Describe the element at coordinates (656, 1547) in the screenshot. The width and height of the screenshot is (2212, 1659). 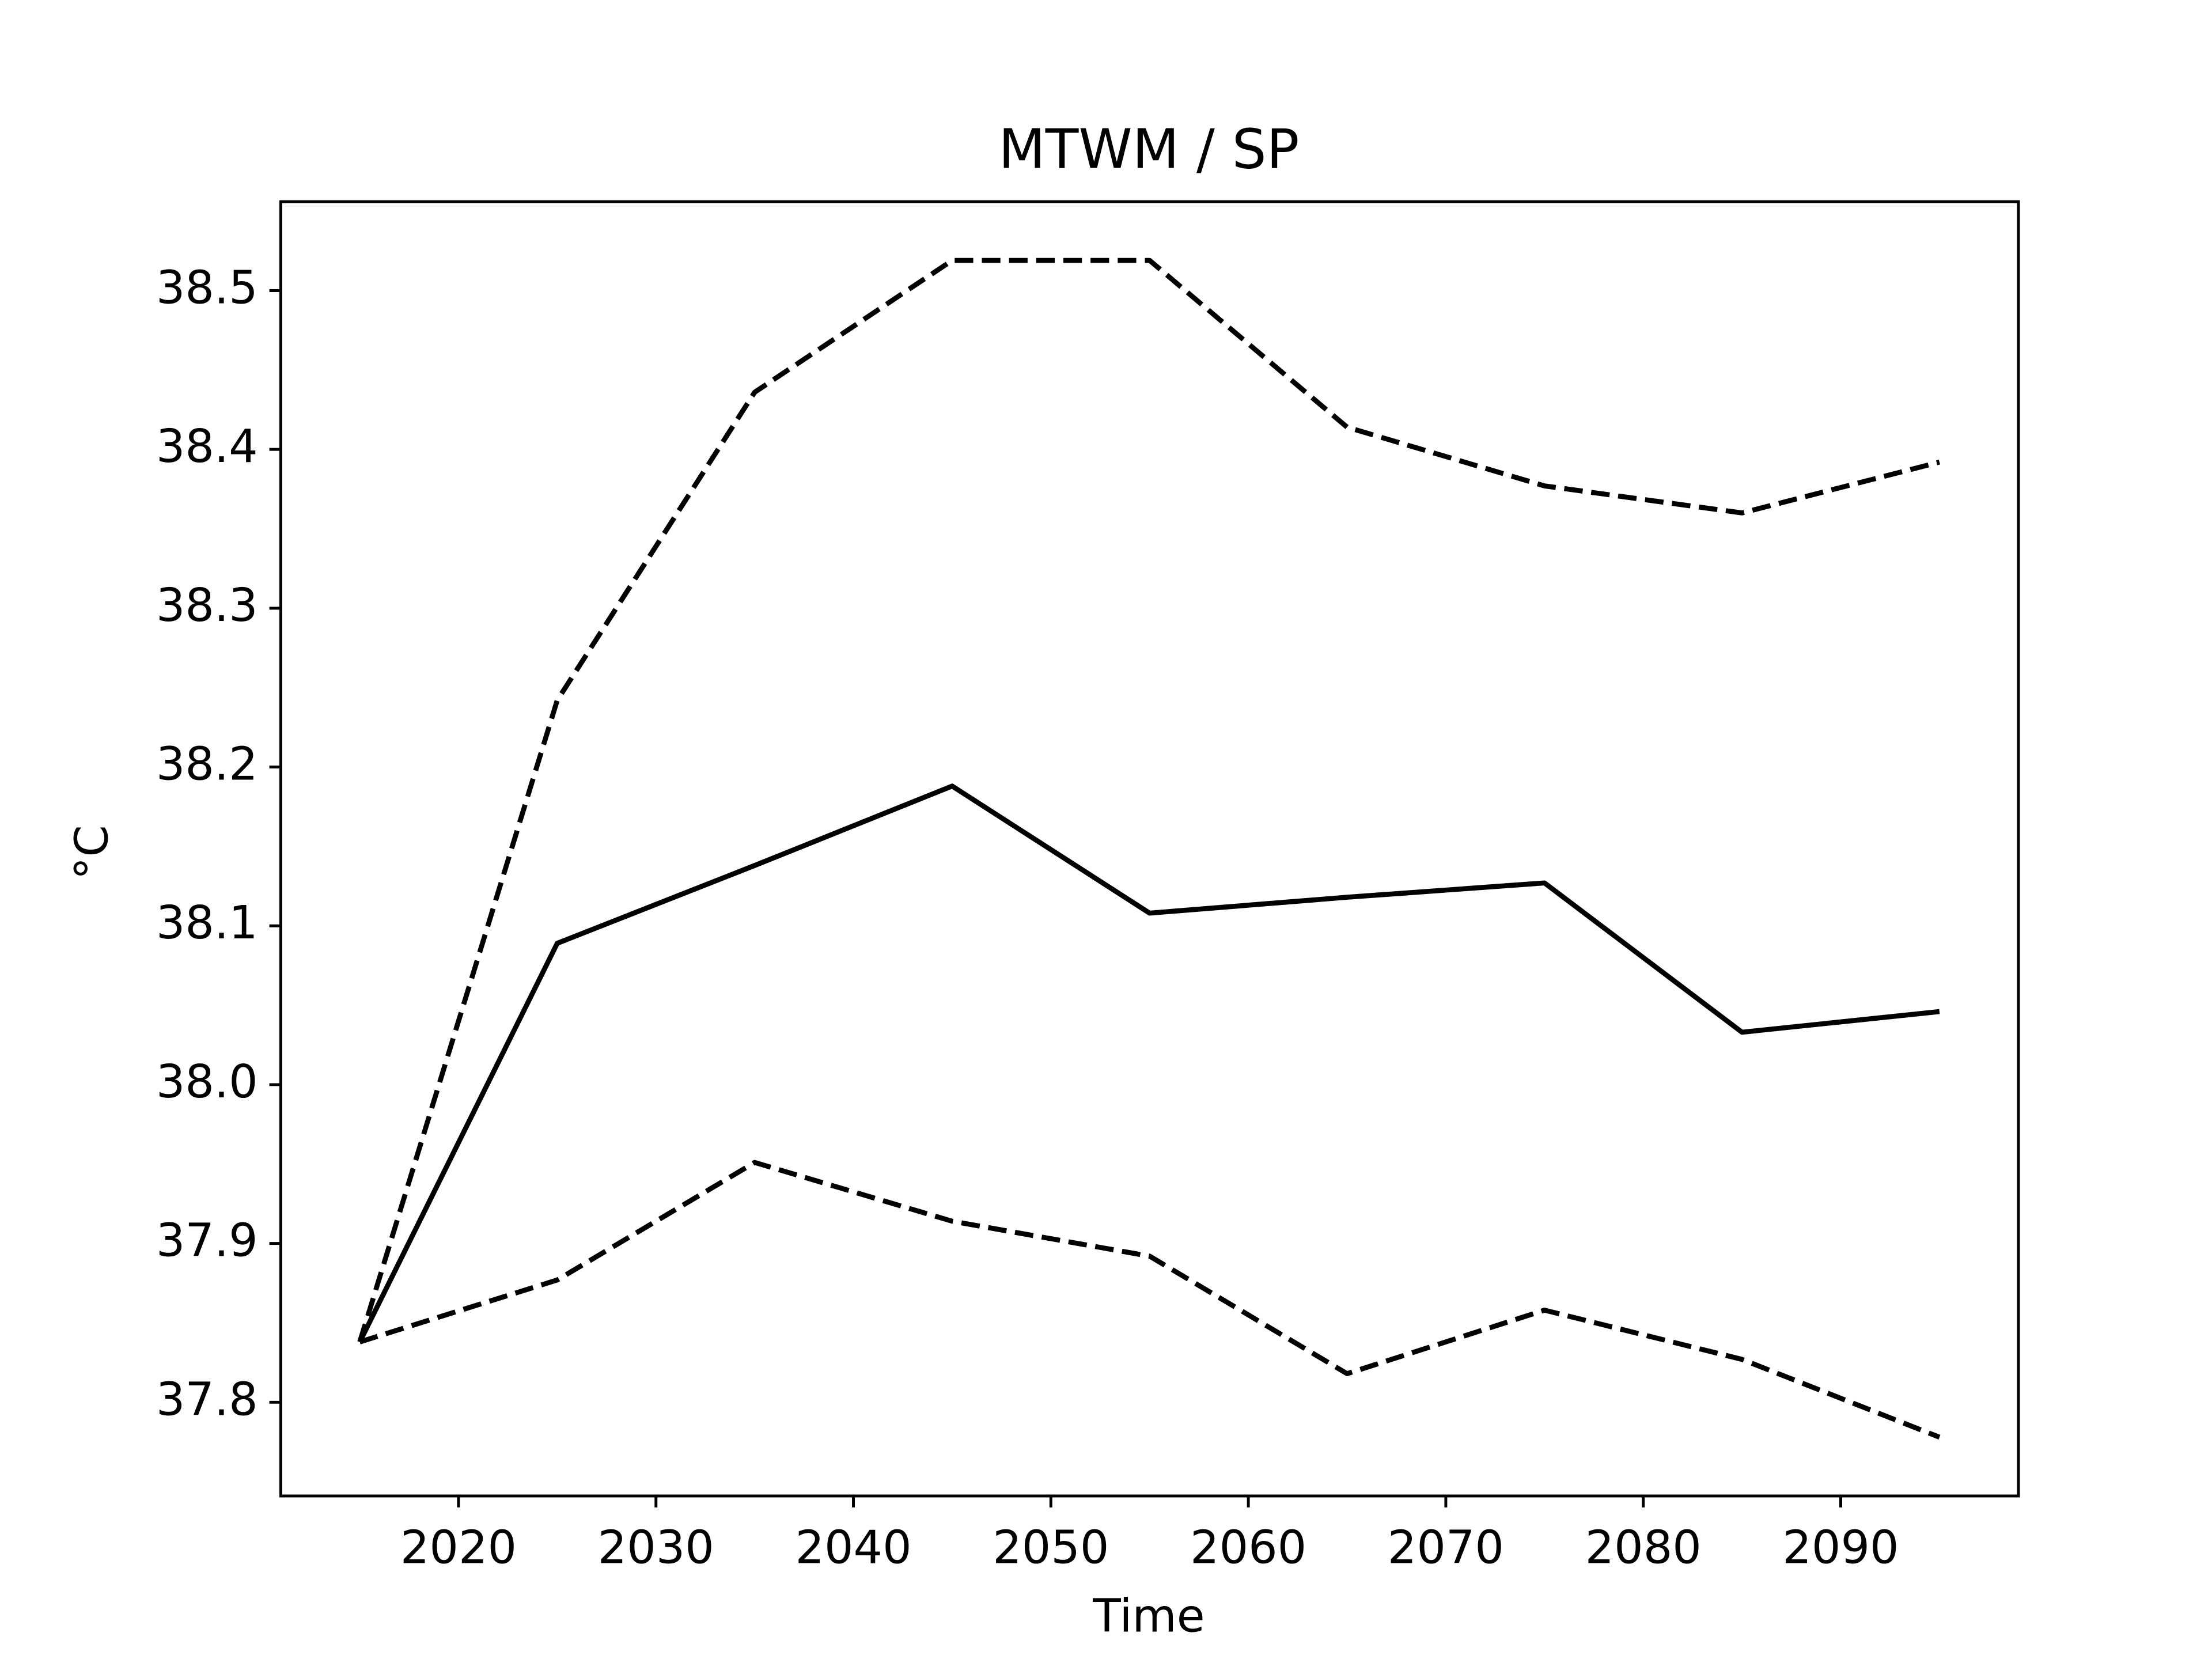
I see `x-tick-label: 2030` at that location.